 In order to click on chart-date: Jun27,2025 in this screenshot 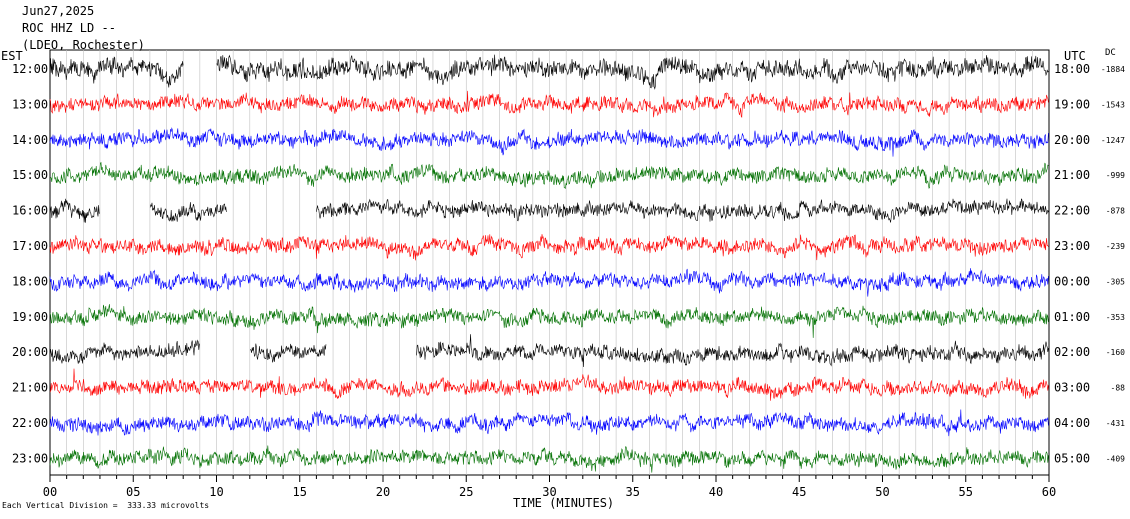, I will do `click(58, 11)`.